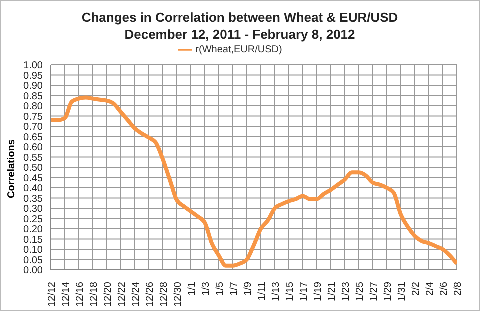 The image size is (480, 311). I want to click on x-tick-label: 1/5, so click(220, 289).